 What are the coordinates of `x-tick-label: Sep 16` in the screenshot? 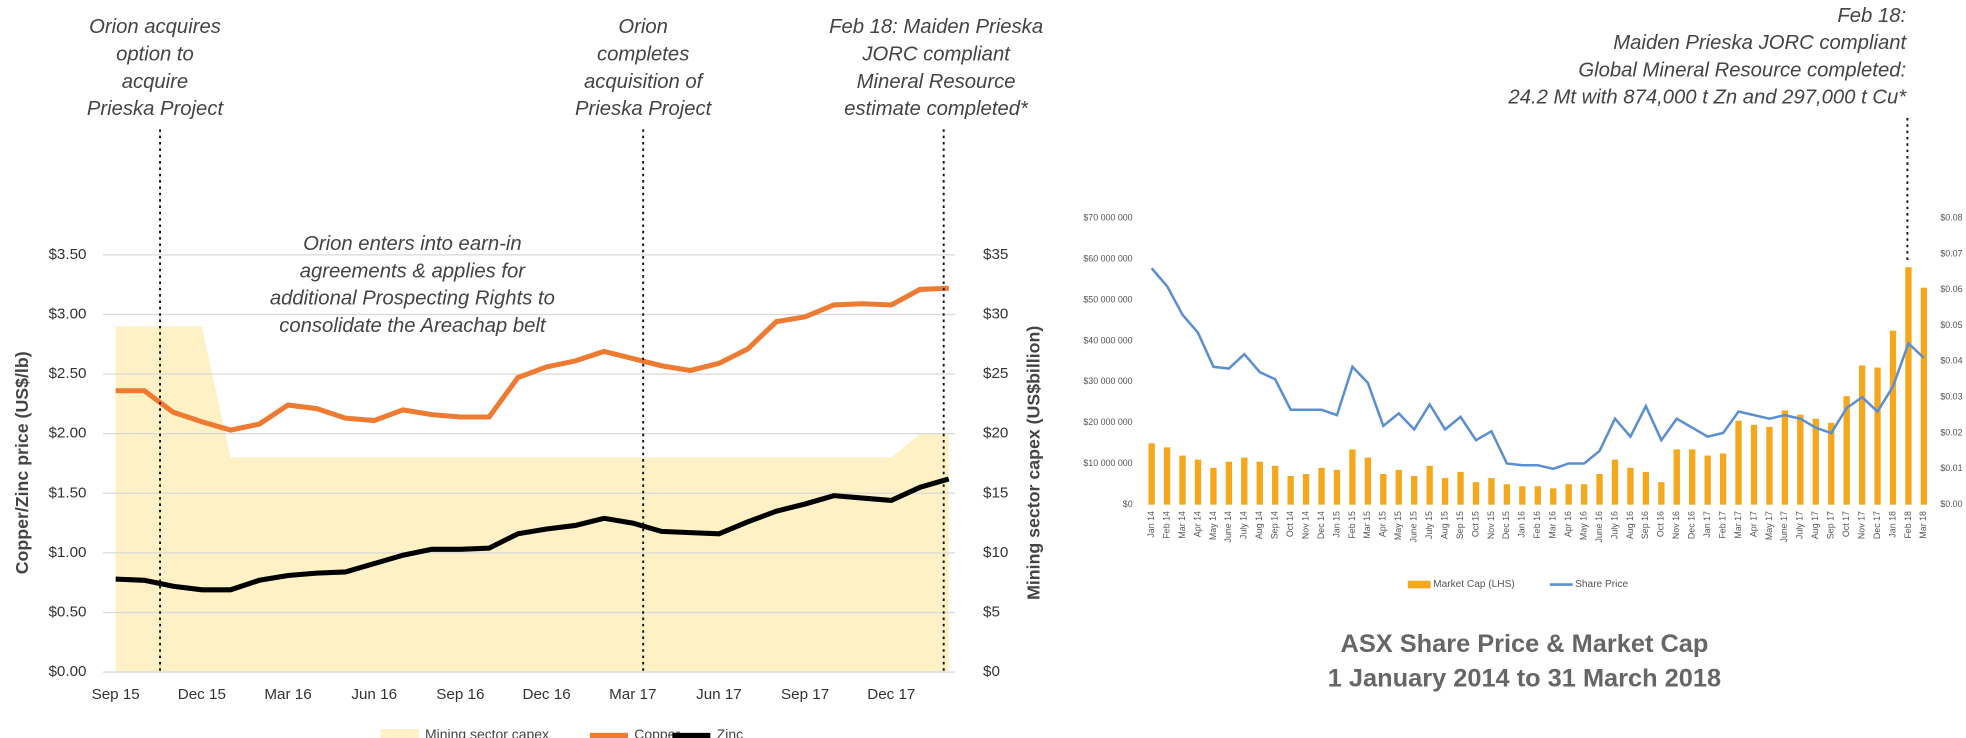 It's located at (460, 694).